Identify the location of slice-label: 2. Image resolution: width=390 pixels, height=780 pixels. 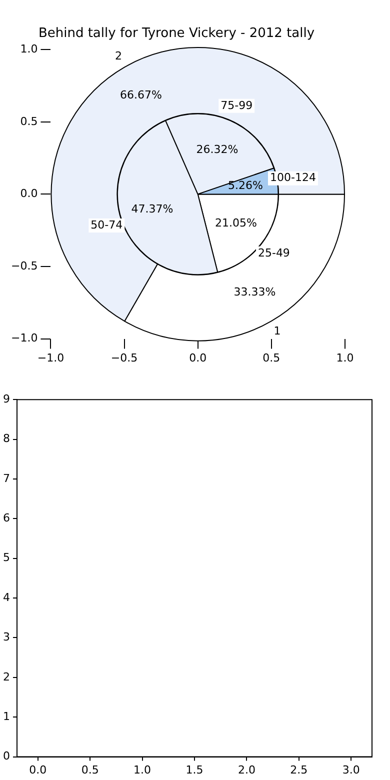
(118, 56).